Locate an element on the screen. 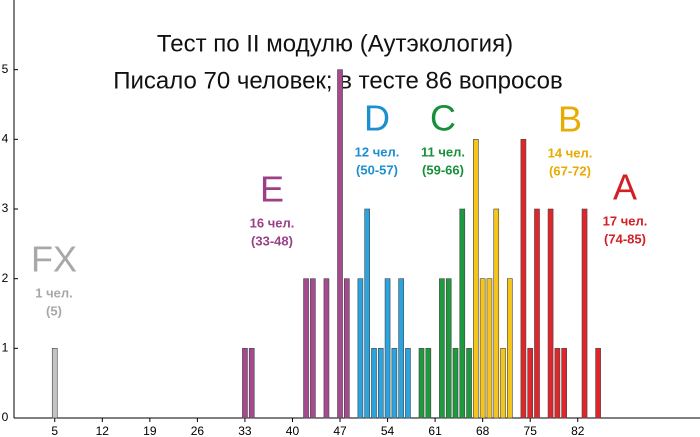 This screenshot has height=437, width=700. group-range: (59-66) is located at coordinates (443, 169).